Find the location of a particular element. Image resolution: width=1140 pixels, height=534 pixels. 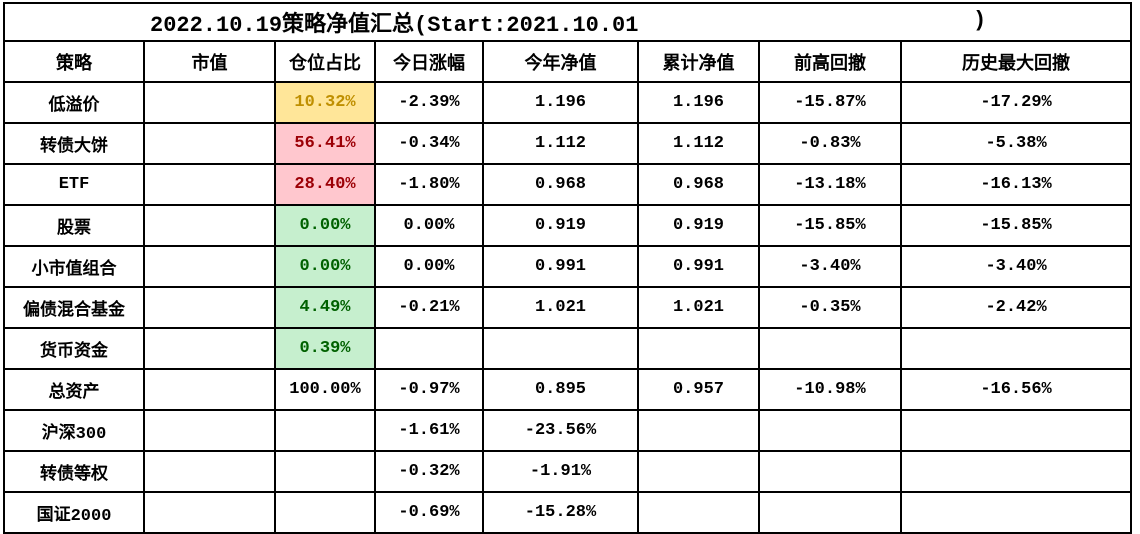

cell-ytd-nav: 1.021 is located at coordinates (560, 307).